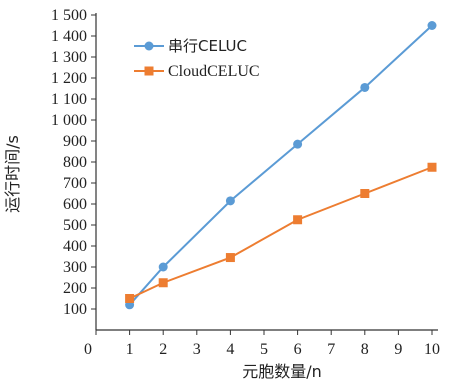 This screenshot has height=385, width=449. What do you see at coordinates (230, 349) in the screenshot?
I see `x-tick-label: 4` at bounding box center [230, 349].